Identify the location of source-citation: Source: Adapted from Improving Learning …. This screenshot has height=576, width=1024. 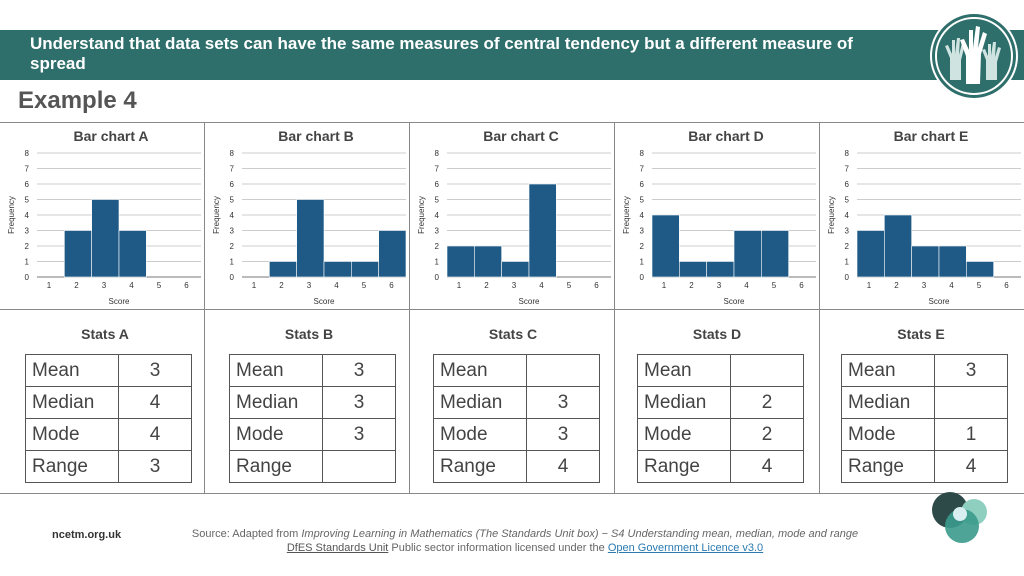
(525, 541).